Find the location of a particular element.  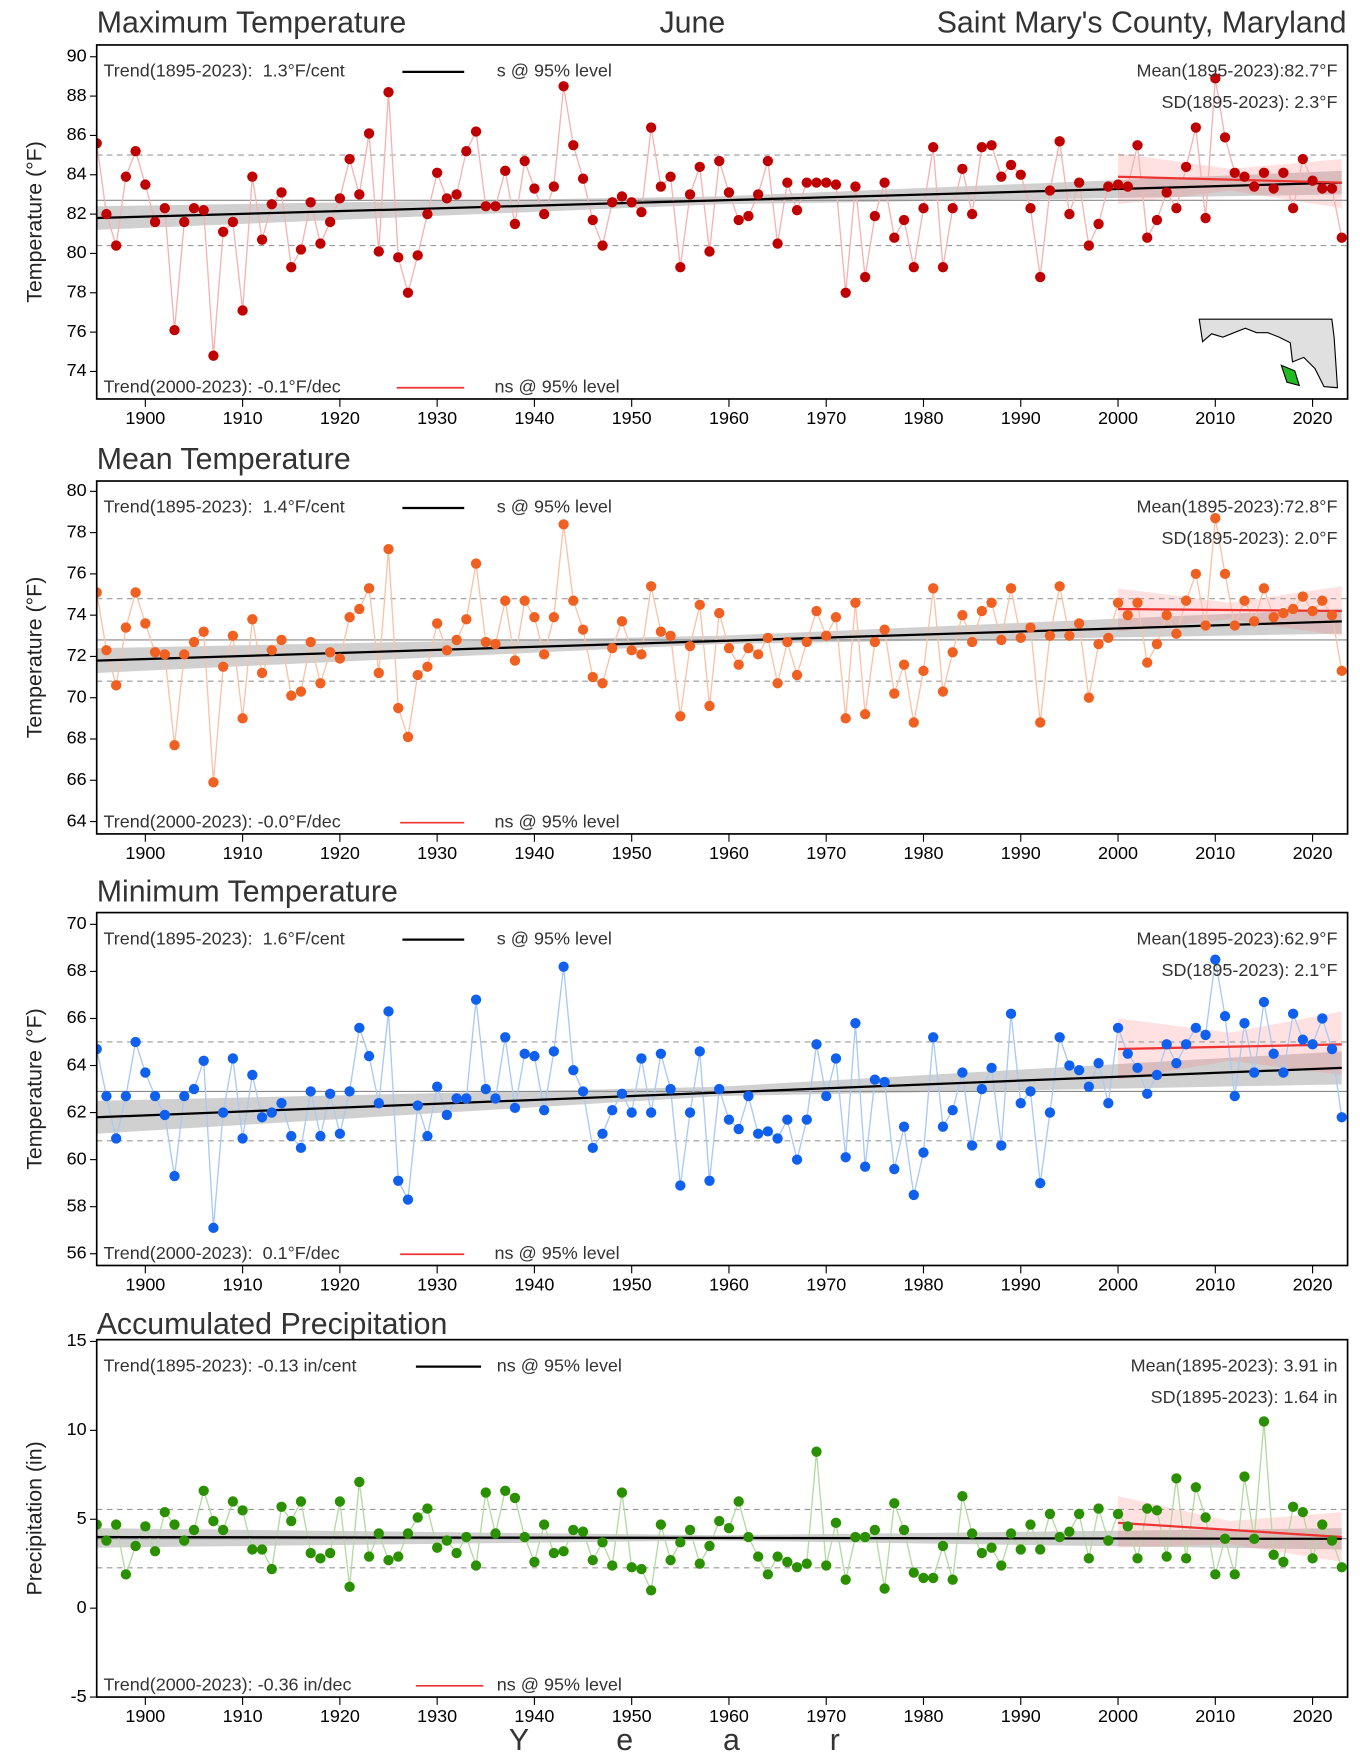

panel-title: Accumulated Precipitation is located at coordinates (272, 1324).